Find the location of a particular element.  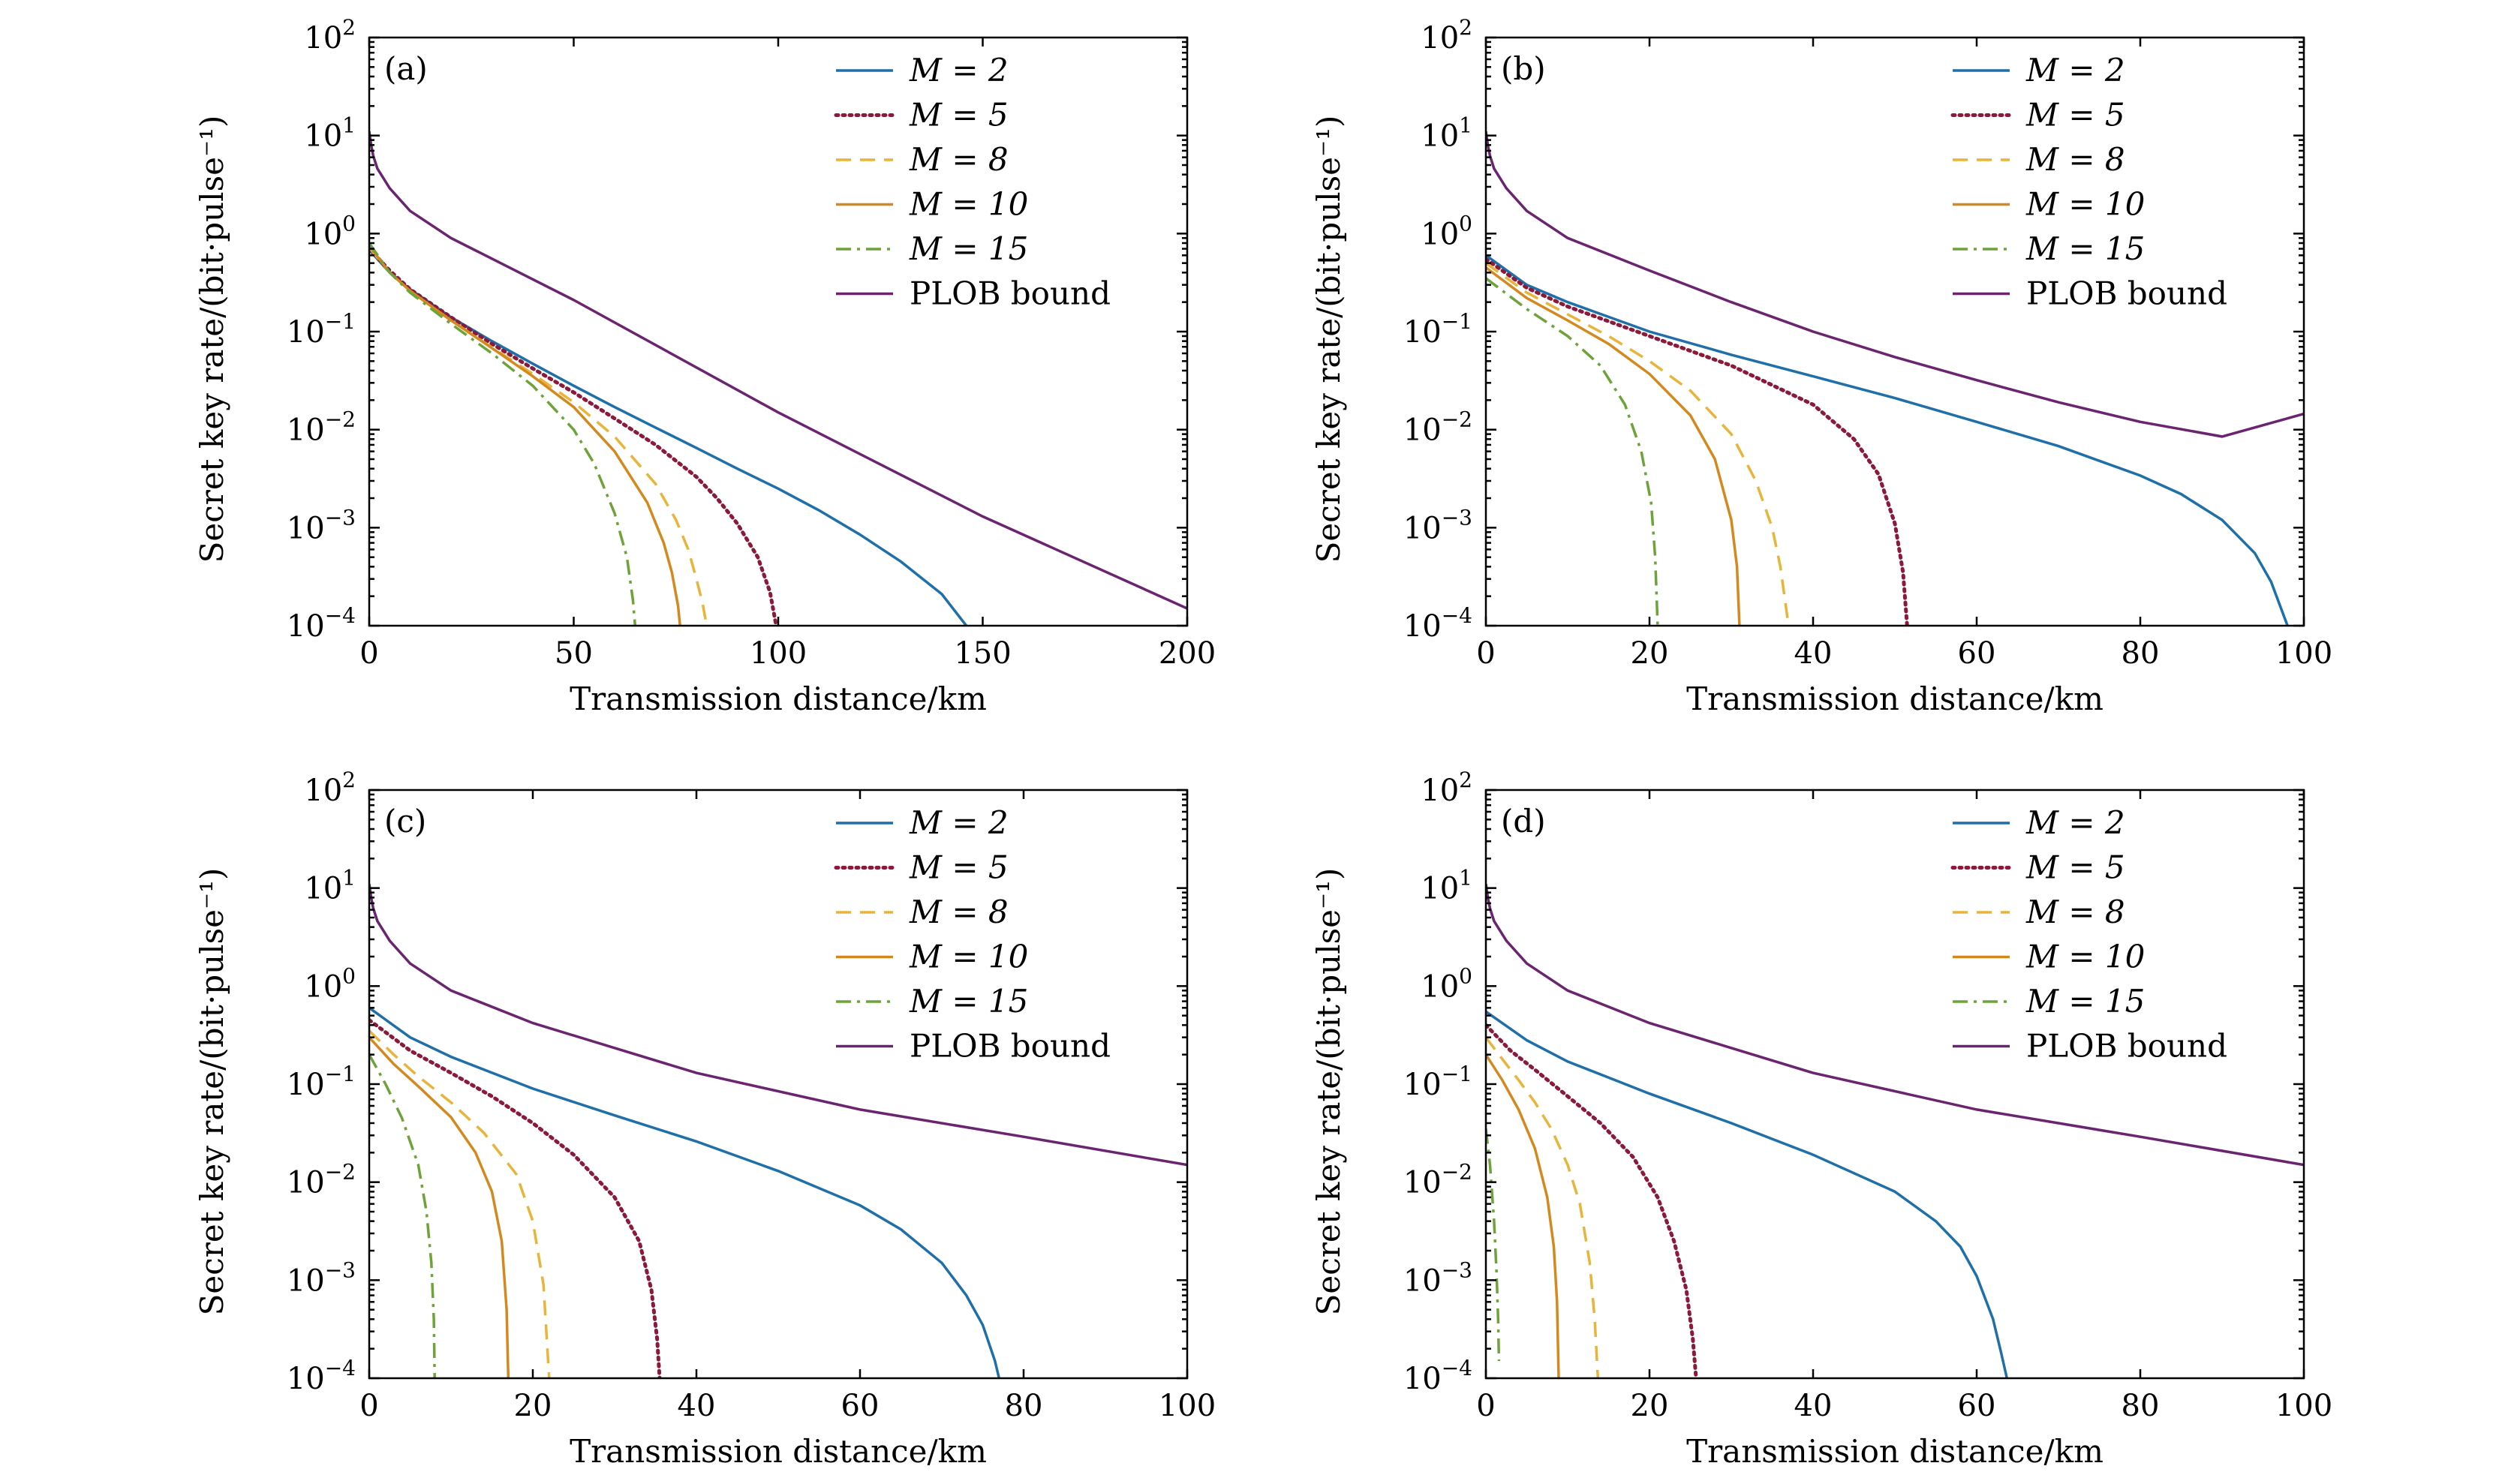

panel-label: (b) is located at coordinates (1523, 68).